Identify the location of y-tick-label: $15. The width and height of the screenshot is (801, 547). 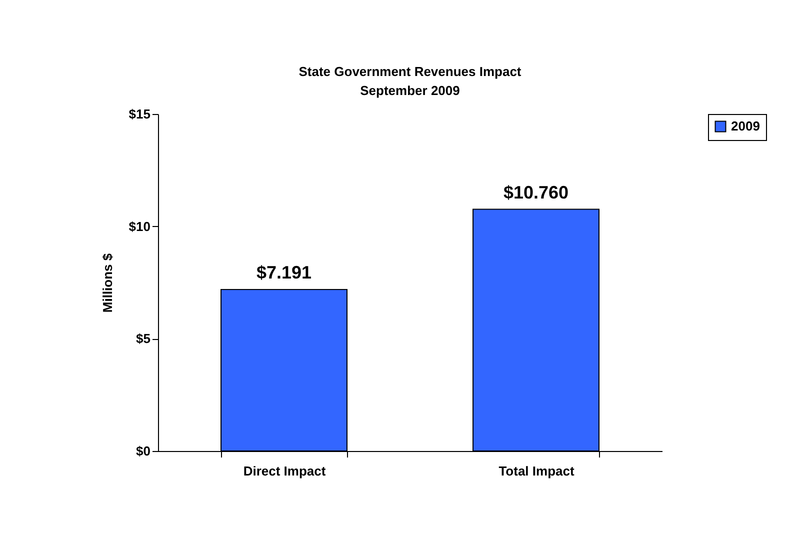
(139, 114).